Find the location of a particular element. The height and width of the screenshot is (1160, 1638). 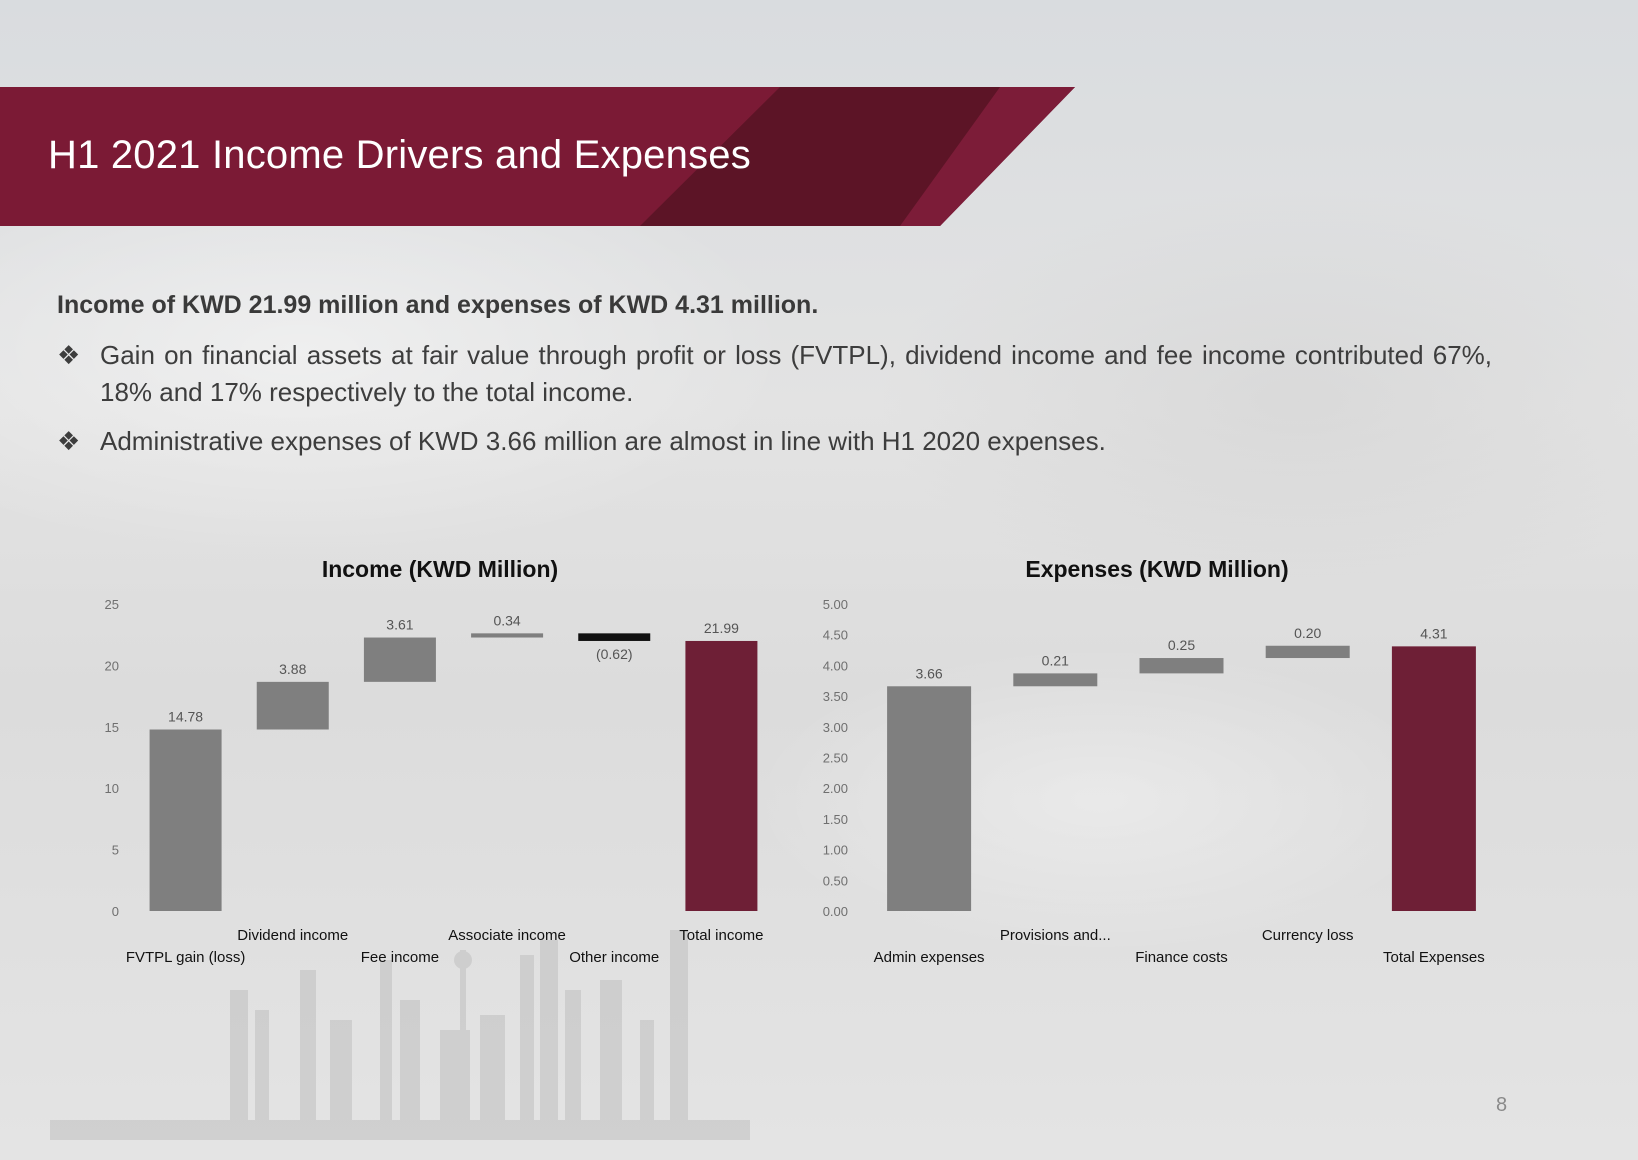

y-tick-label: 4.50 is located at coordinates (835, 635).